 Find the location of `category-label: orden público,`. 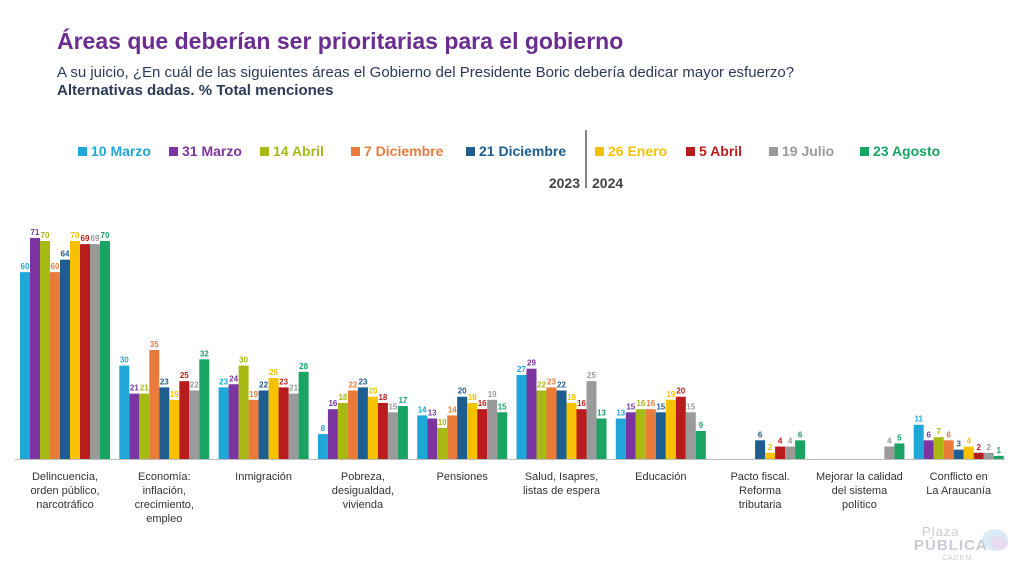

category-label: orden público, is located at coordinates (64, 491).